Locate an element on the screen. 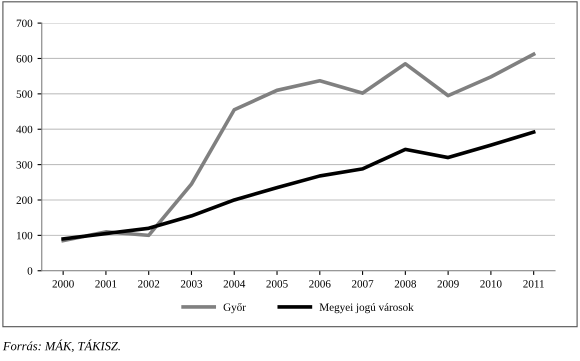 This screenshot has width=580, height=361. y-tick-label: 200 is located at coordinates (24, 200).